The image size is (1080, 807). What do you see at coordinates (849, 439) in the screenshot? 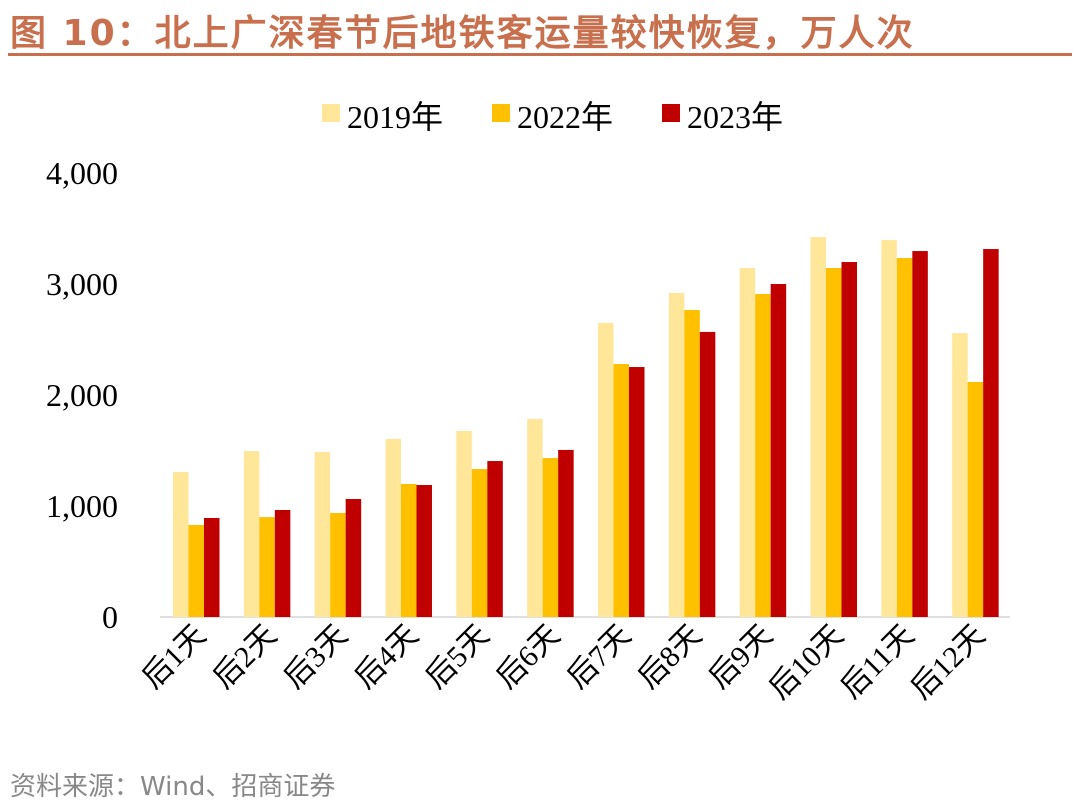
I see `bar-2023年-后10天` at bounding box center [849, 439].